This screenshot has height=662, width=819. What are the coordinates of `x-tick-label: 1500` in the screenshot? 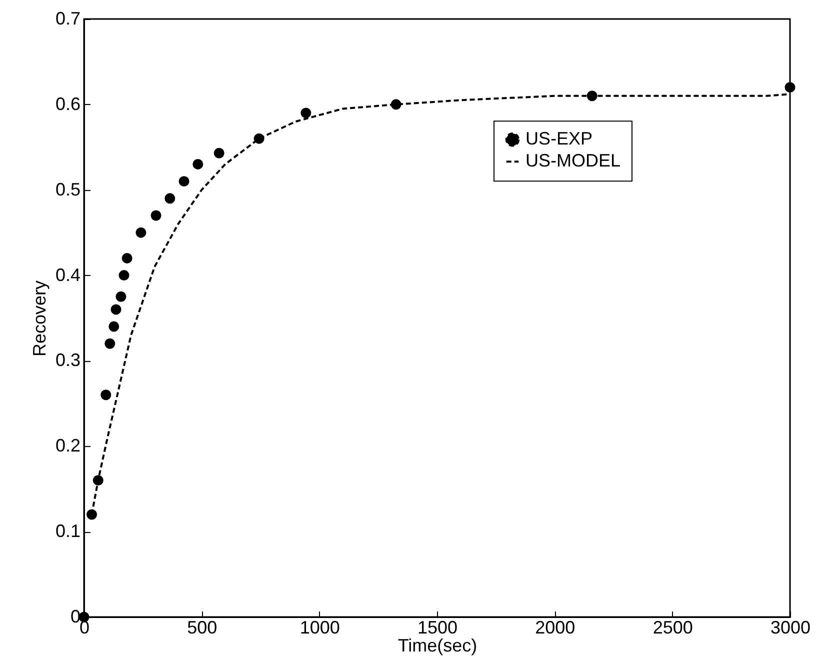 It's located at (437, 628).